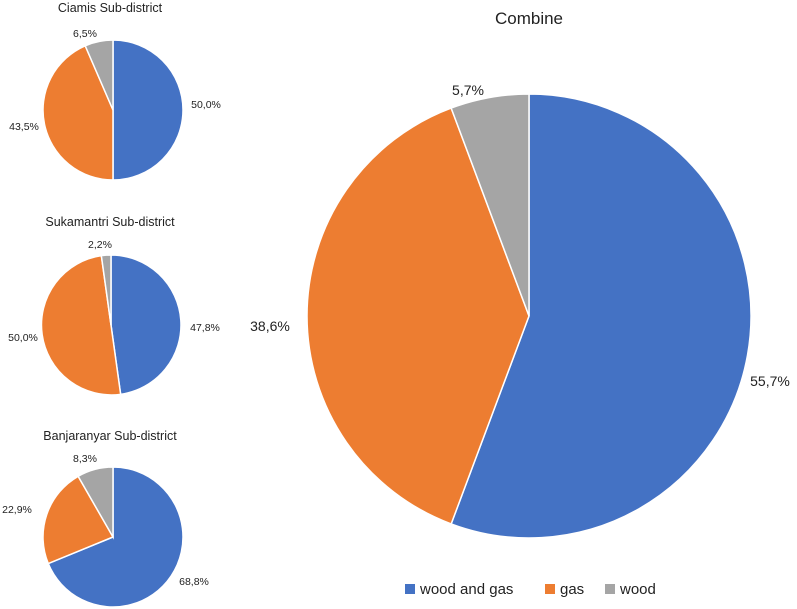  I want to click on legend-label-gas: gas, so click(572, 589).